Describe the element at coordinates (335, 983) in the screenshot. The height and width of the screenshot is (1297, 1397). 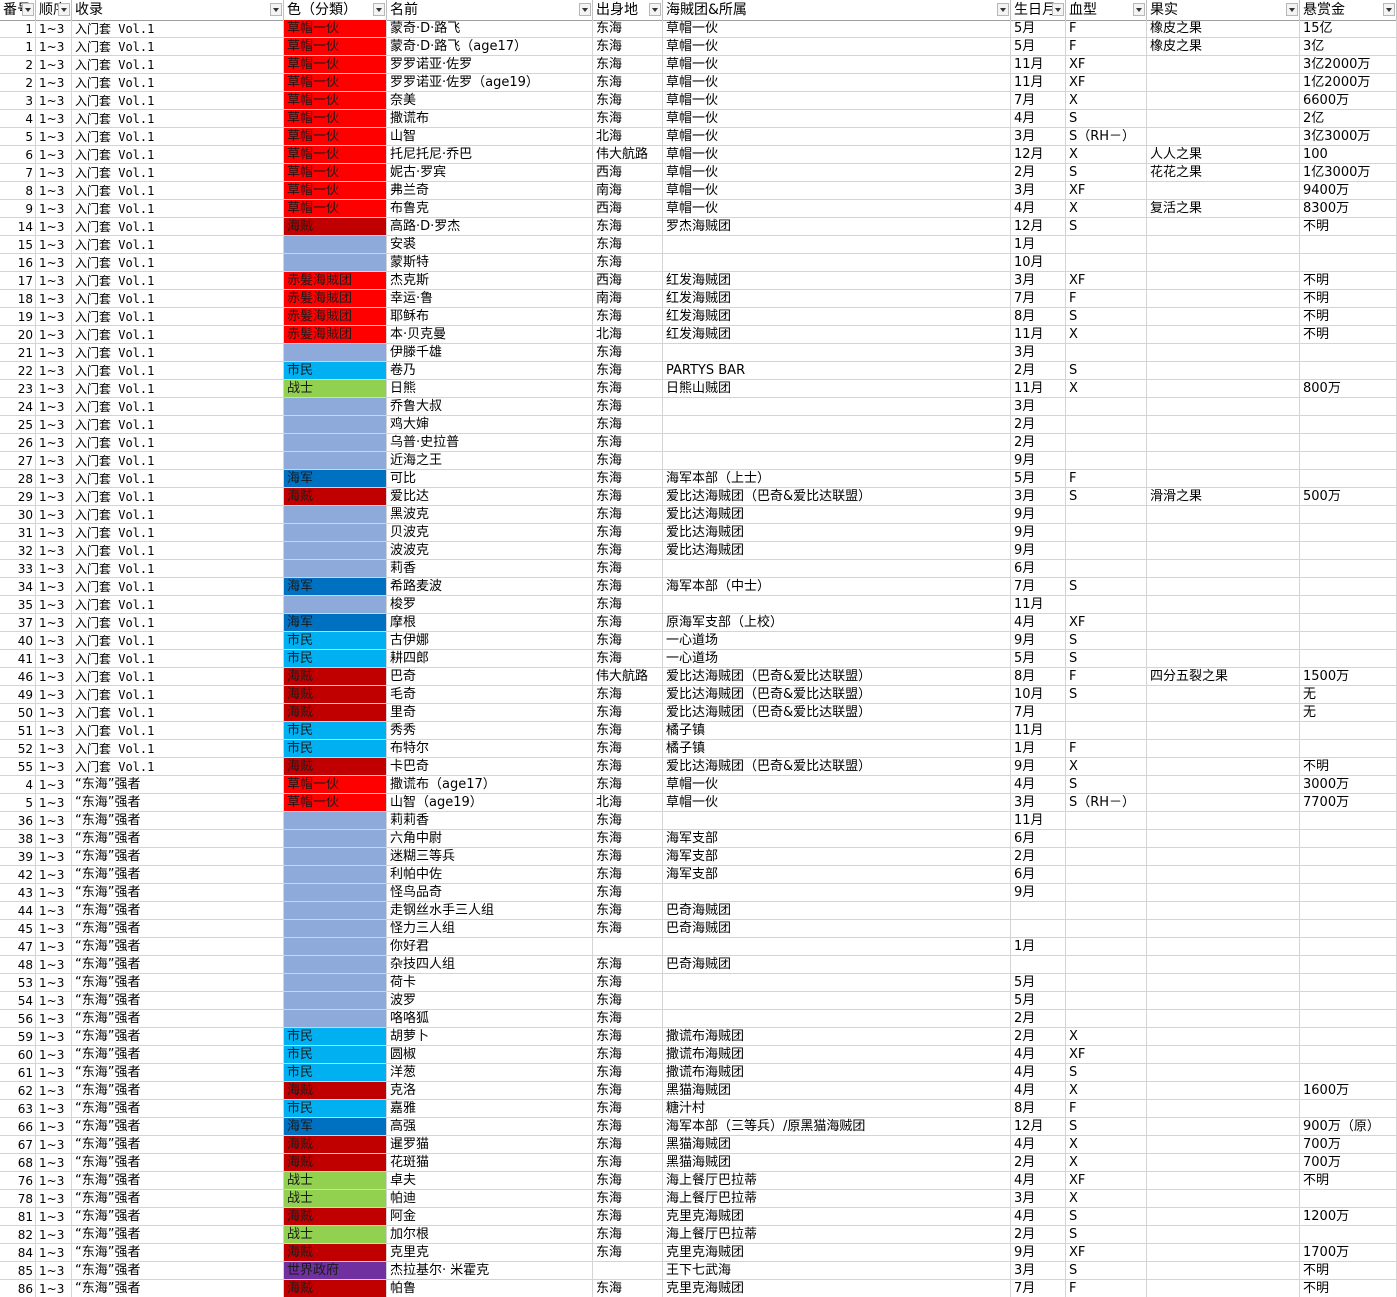
I see `cell-color-category` at that location.